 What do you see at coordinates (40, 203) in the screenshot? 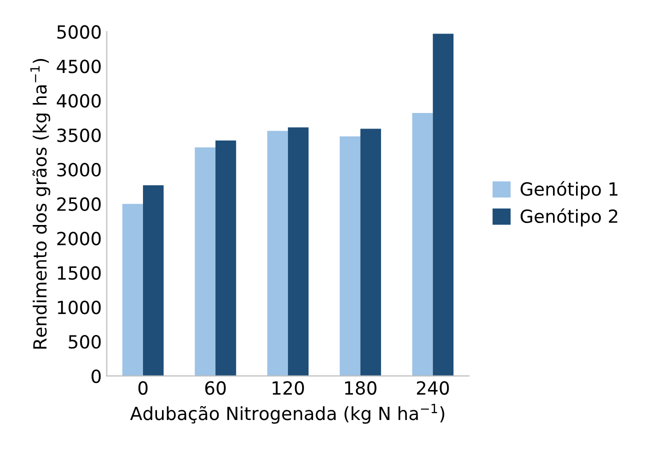
I see `y-axis-title: Rendimento dos grãos (kg ha$^{−1}$)` at bounding box center [40, 203].